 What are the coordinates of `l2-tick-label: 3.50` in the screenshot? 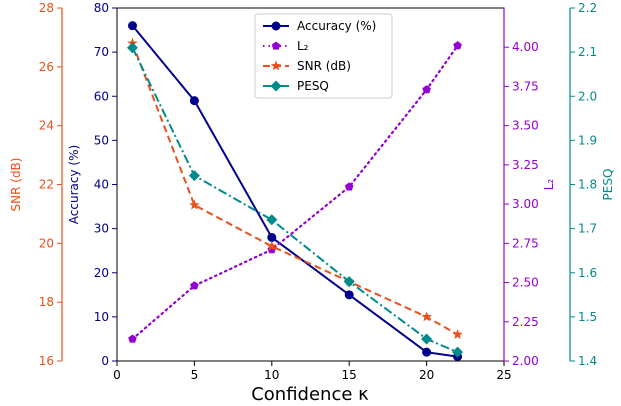 It's located at (525, 126).